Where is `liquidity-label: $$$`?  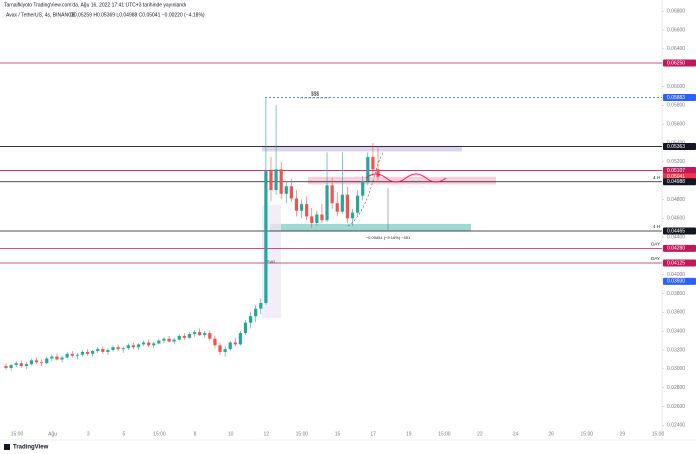 liquidity-label: $$$ is located at coordinates (315, 94).